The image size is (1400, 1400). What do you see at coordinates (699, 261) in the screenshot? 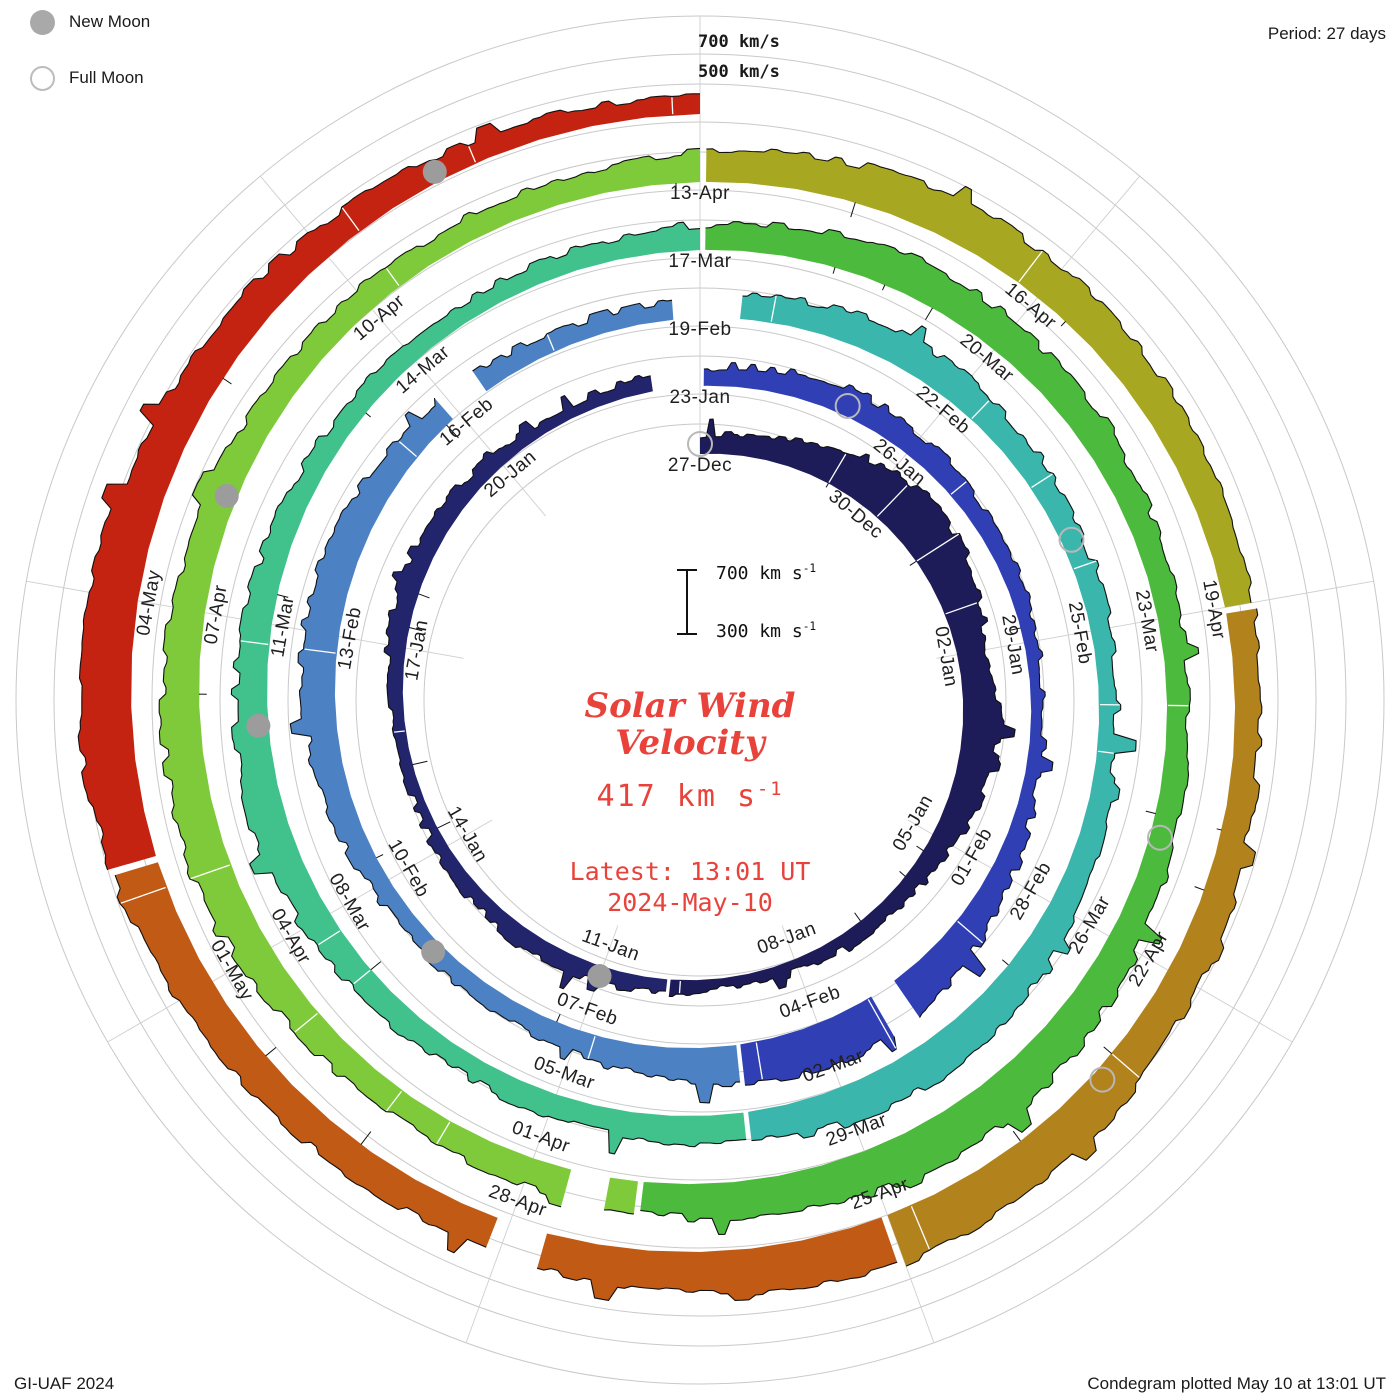
I see `date-label: 17-Mar` at bounding box center [699, 261].